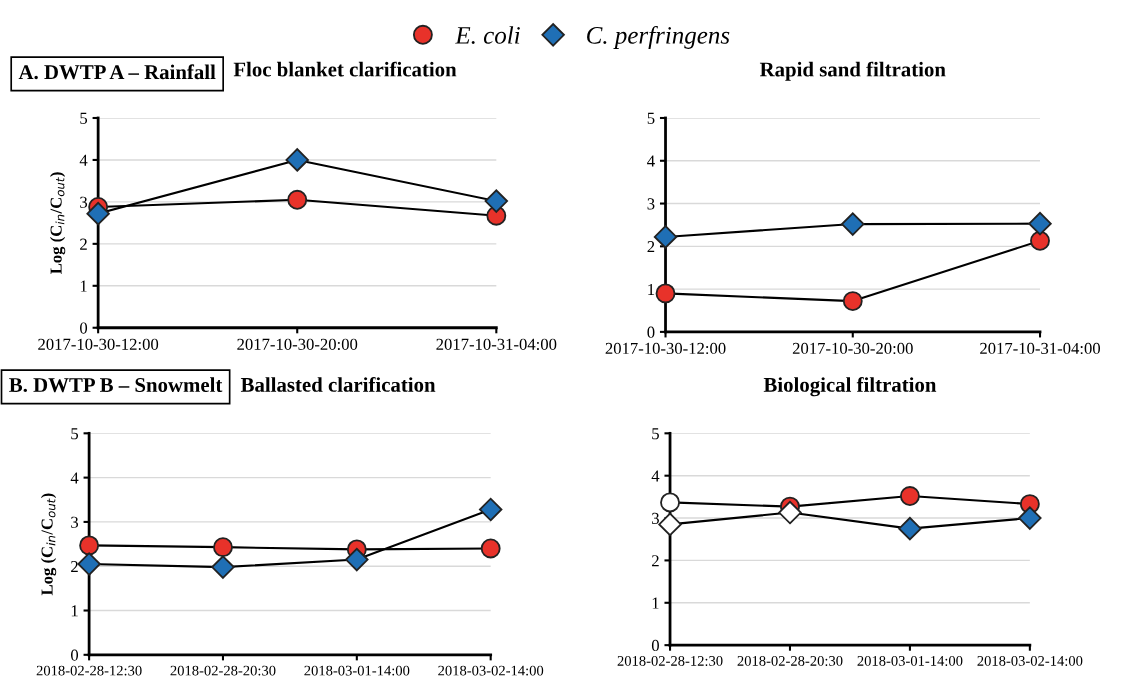  I want to click on chart-title: Floc blanket clarification, so click(345, 69).